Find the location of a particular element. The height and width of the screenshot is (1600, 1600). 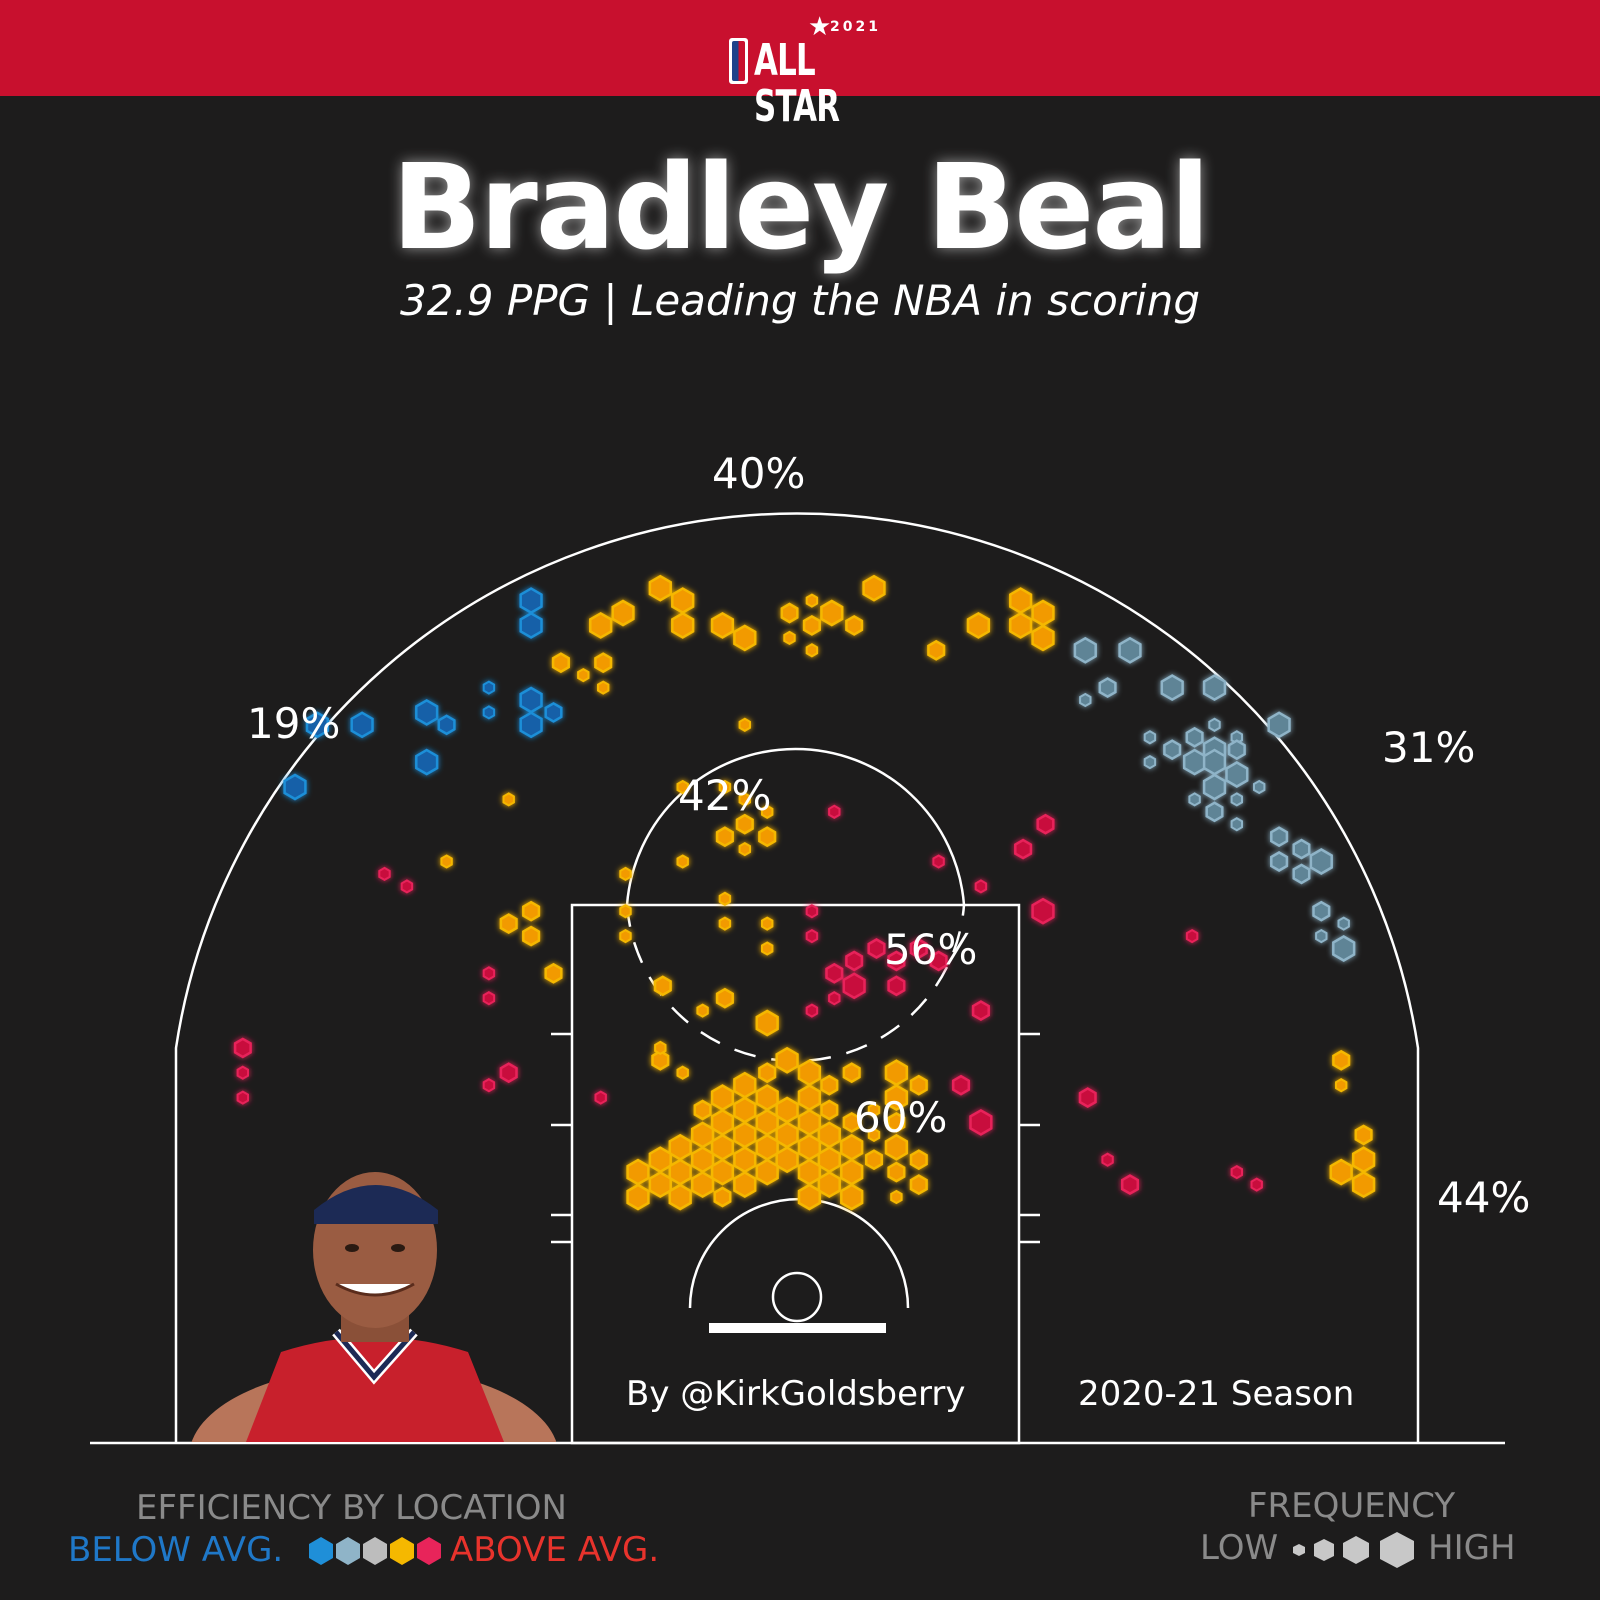

rim is located at coordinates (797, 1297).